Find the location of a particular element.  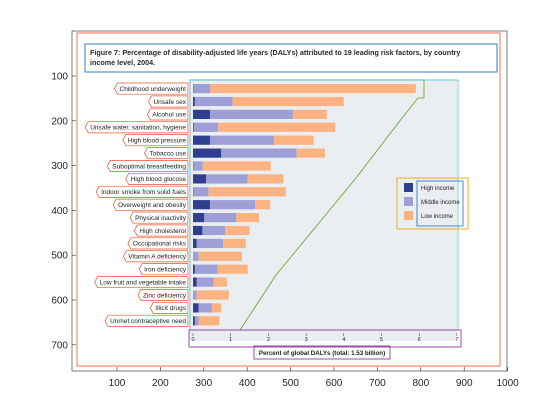

x-tick-label: 400 is located at coordinates (247, 383).